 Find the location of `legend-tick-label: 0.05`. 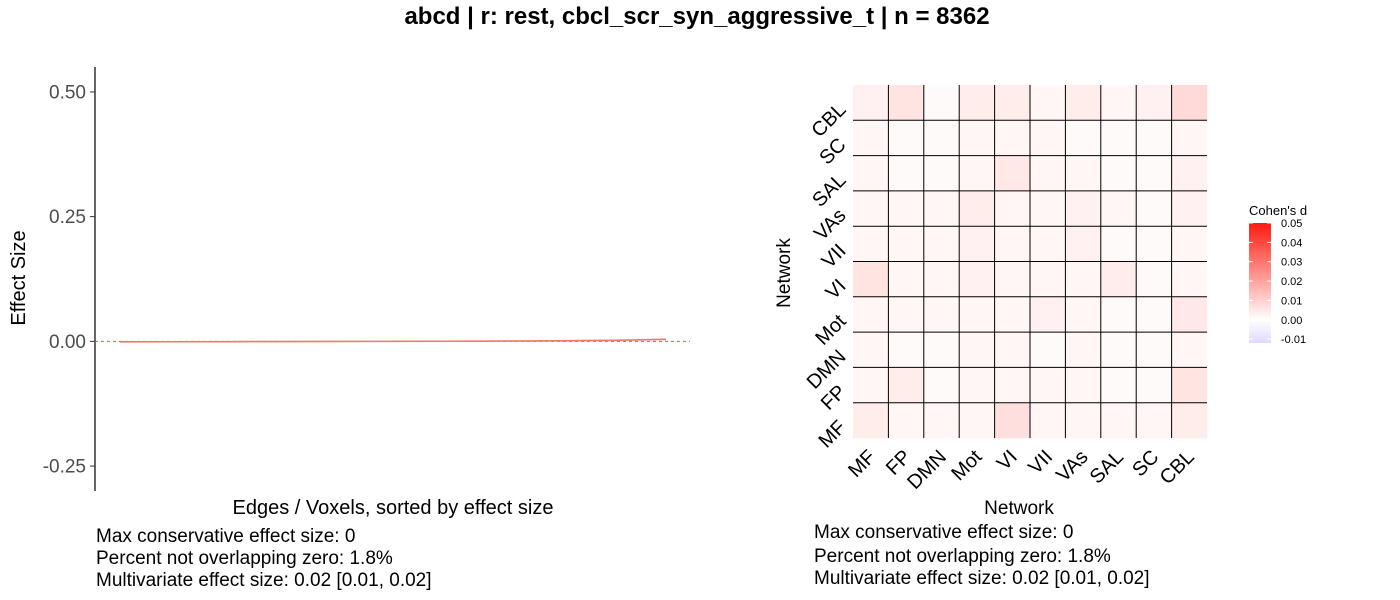

legend-tick-label: 0.05 is located at coordinates (1291, 224).